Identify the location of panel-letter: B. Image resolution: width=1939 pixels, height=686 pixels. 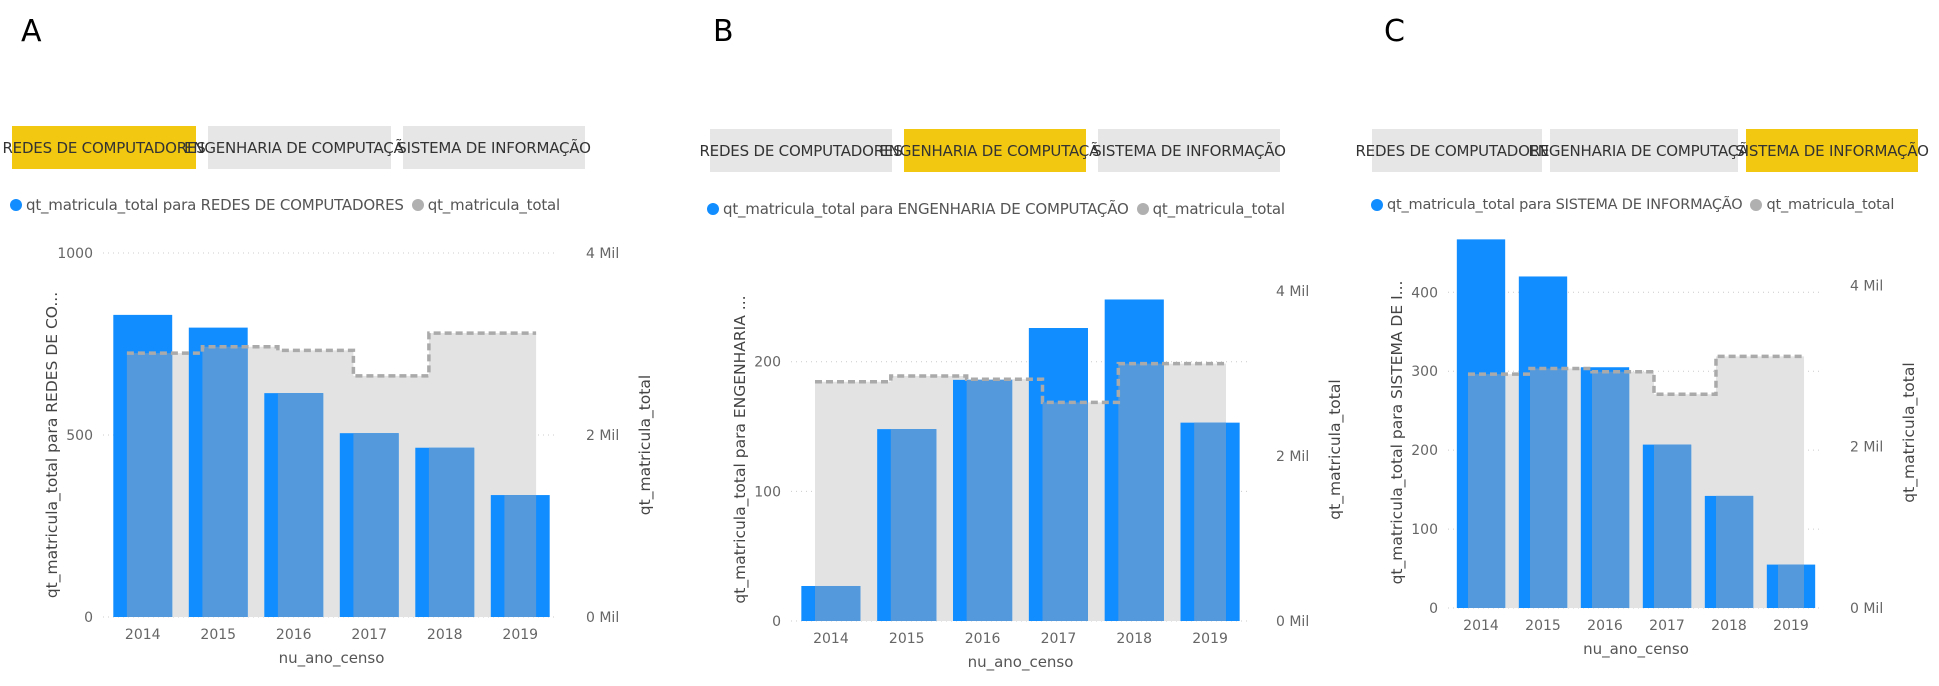
(723, 31).